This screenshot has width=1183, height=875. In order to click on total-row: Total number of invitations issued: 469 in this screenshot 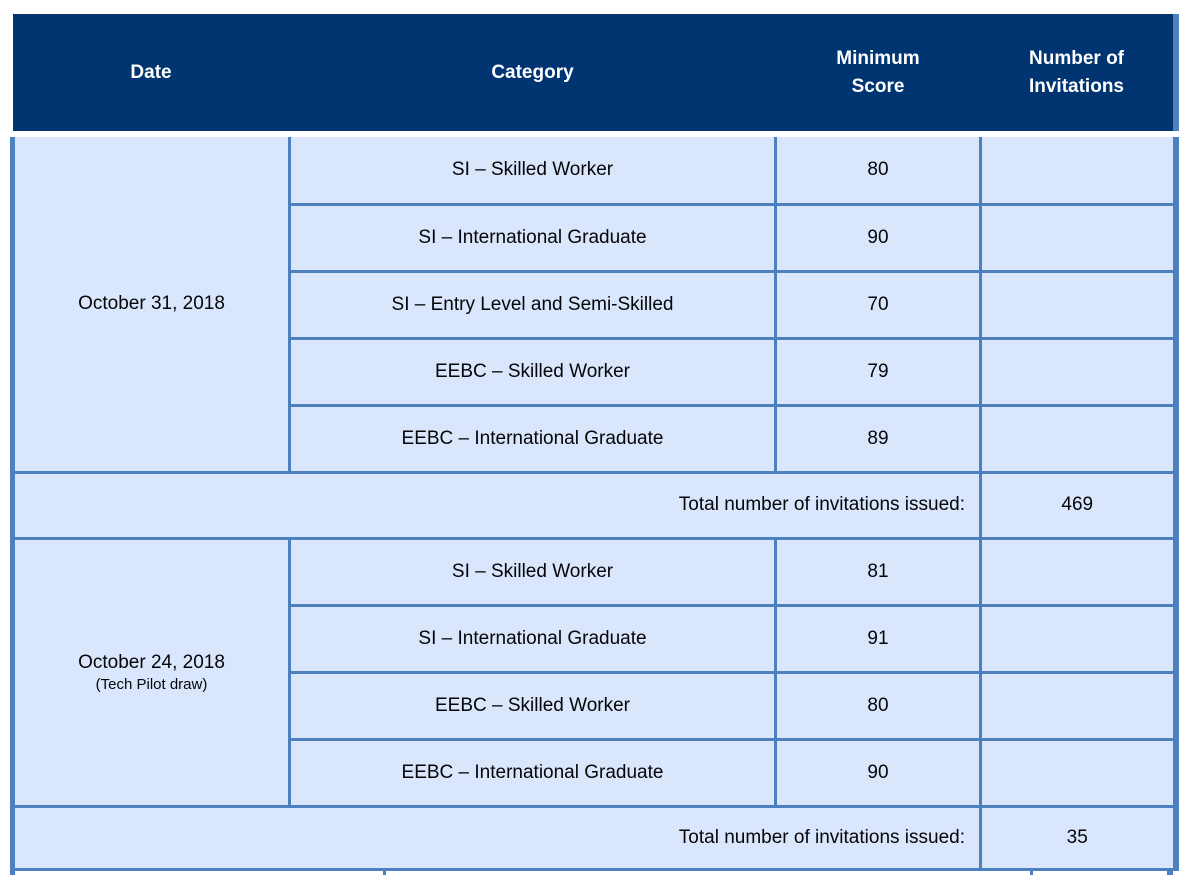, I will do `click(594, 505)`.